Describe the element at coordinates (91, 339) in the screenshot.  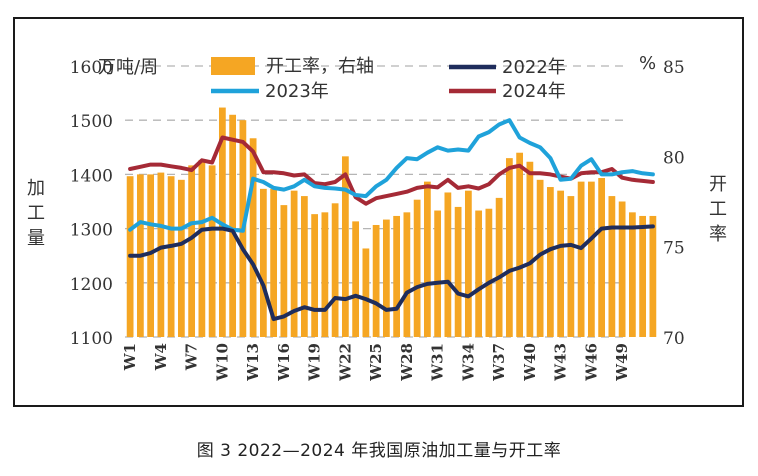
I see `left-tick-label: 1100` at that location.